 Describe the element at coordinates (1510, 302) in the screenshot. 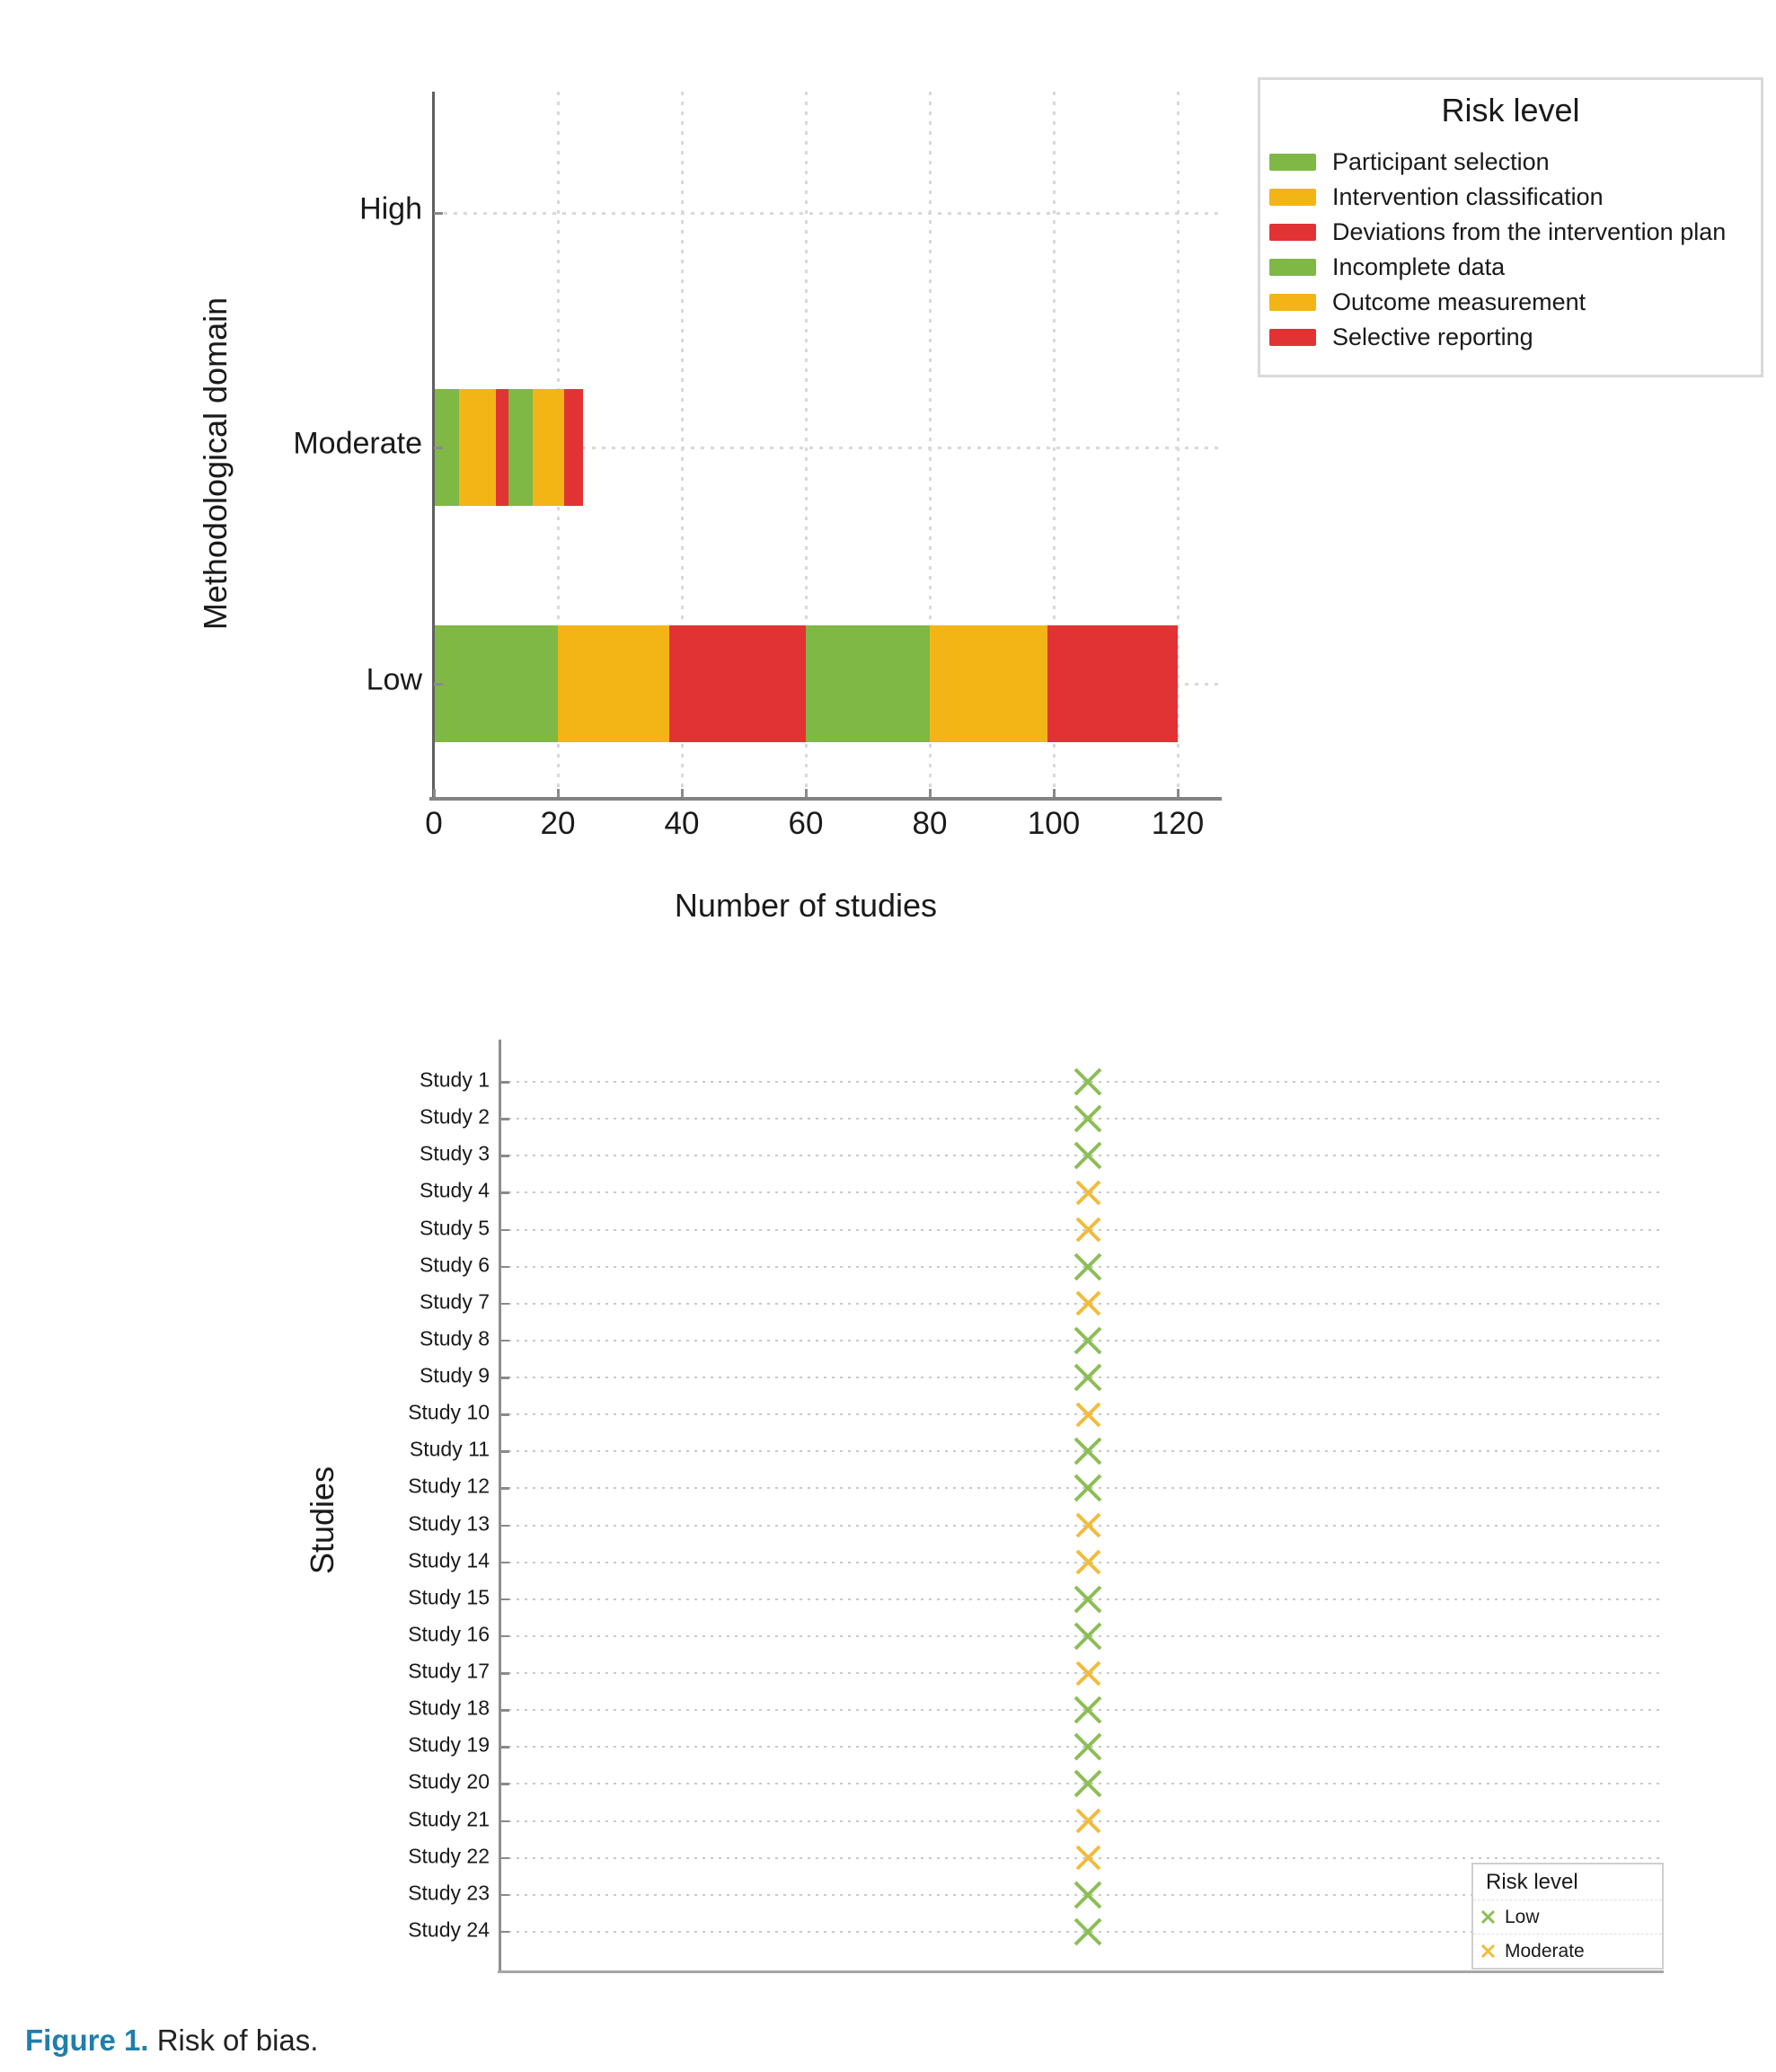

I see `legend-item: Outcome measurement` at that location.